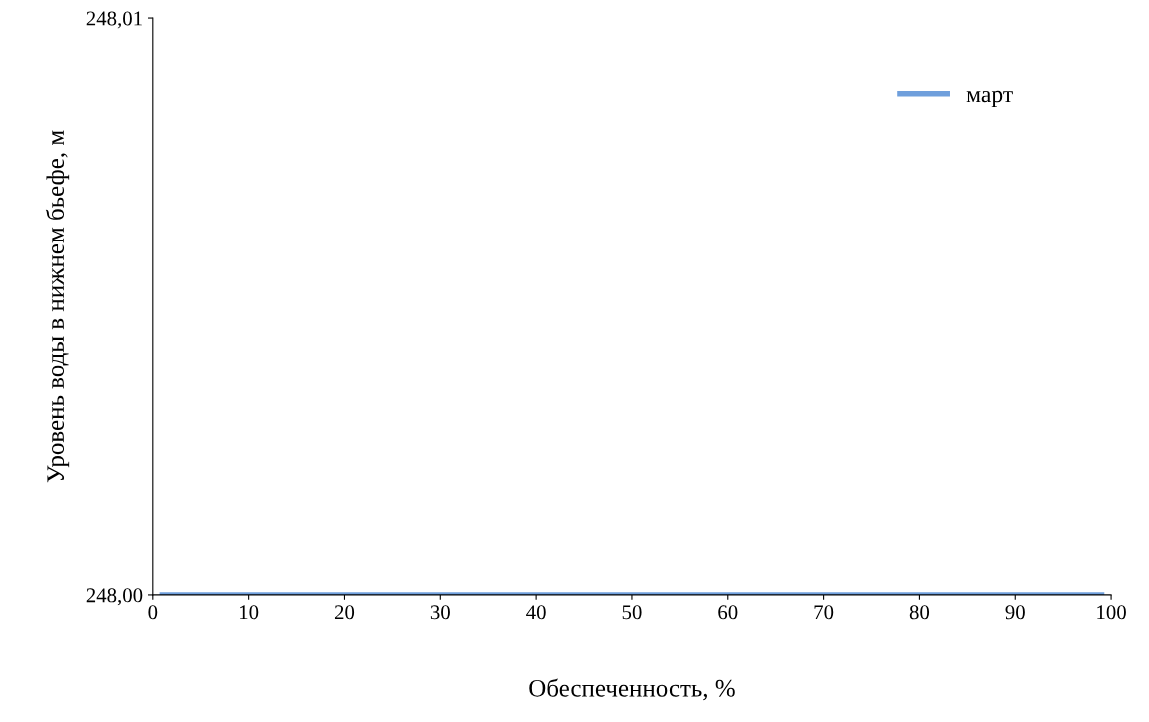 The width and height of the screenshot is (1149, 722). I want to click on x-tick-label: 40, so click(536, 612).